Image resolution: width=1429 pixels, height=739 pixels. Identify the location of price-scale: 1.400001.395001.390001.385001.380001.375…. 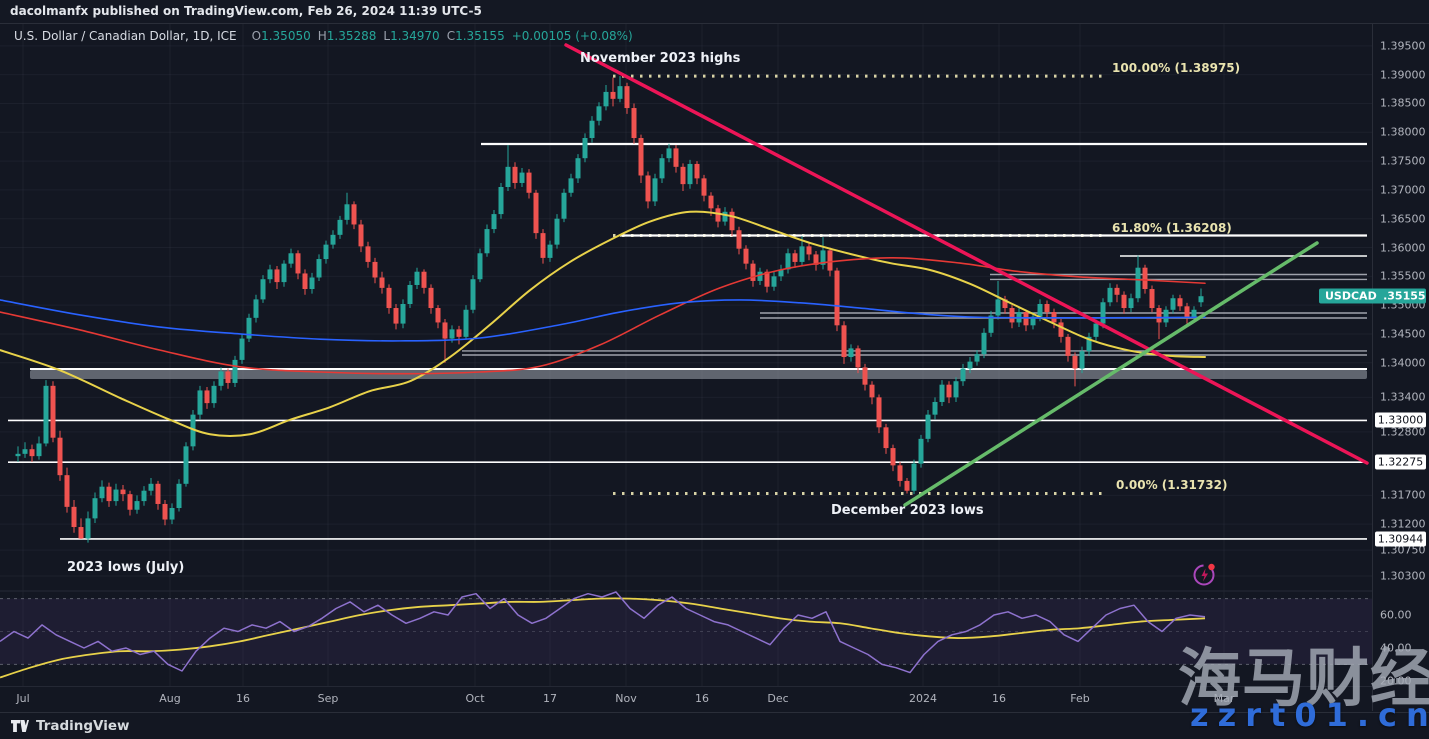
(1400, 355).